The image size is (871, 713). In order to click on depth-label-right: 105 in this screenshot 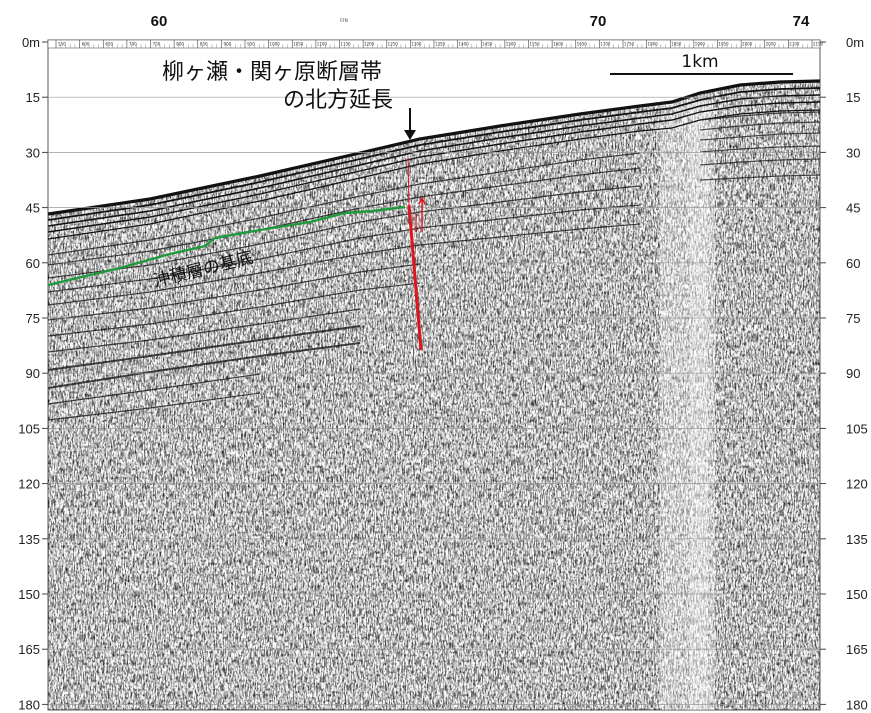, I will do `click(857, 428)`.